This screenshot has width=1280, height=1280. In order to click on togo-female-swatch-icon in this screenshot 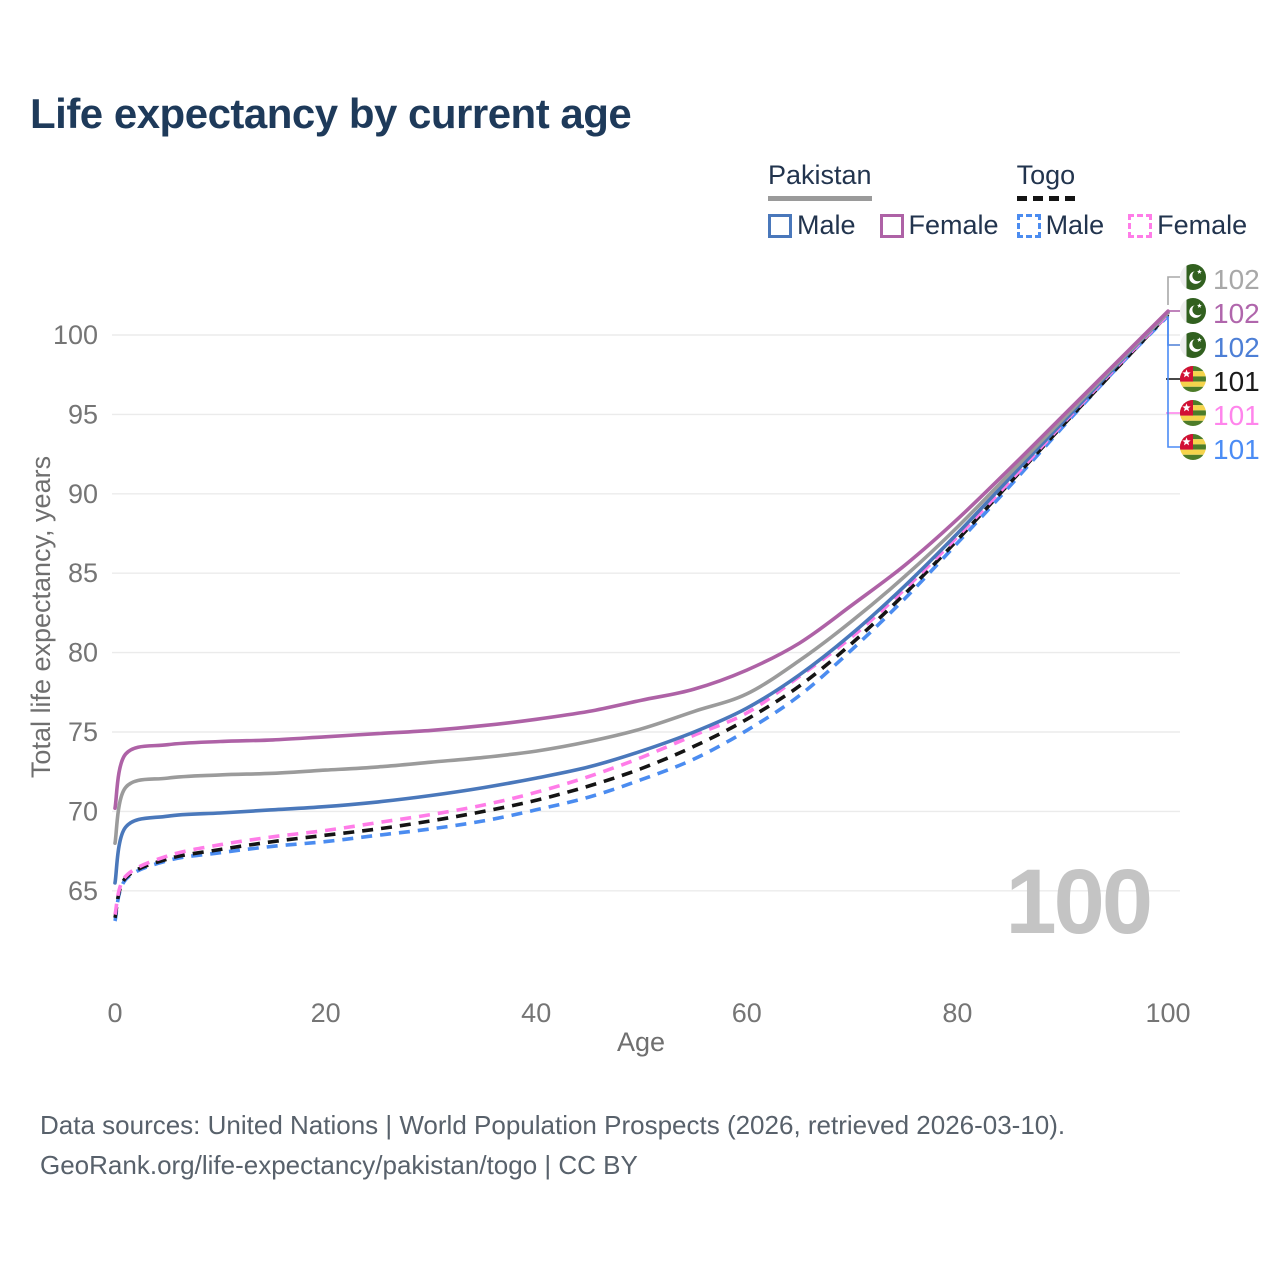, I will do `click(1140, 225)`.